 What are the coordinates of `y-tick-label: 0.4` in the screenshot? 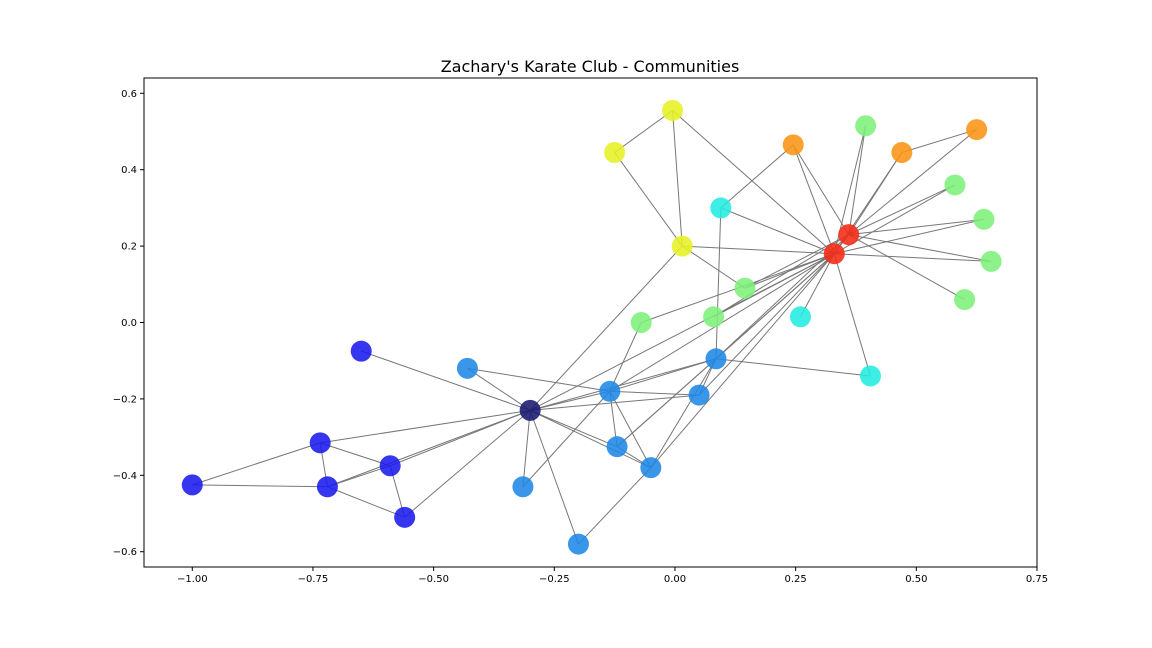 It's located at (129, 170).